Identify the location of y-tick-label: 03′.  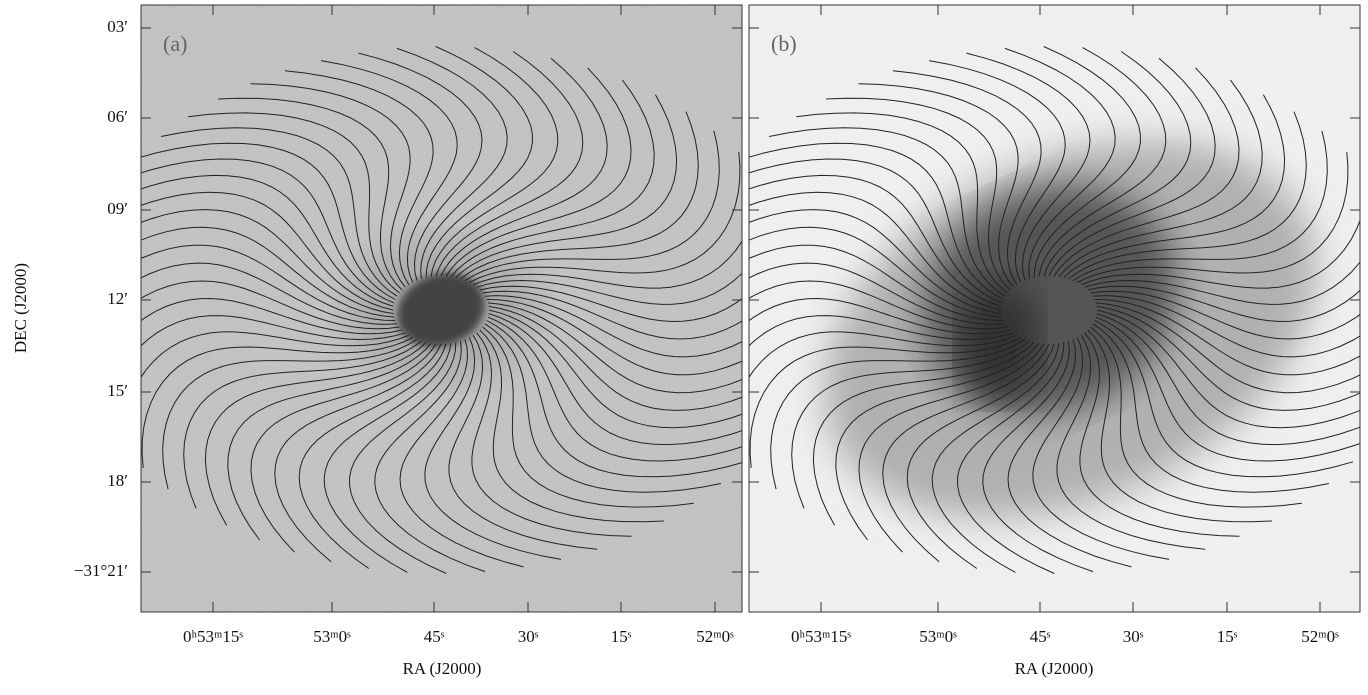
(117, 26).